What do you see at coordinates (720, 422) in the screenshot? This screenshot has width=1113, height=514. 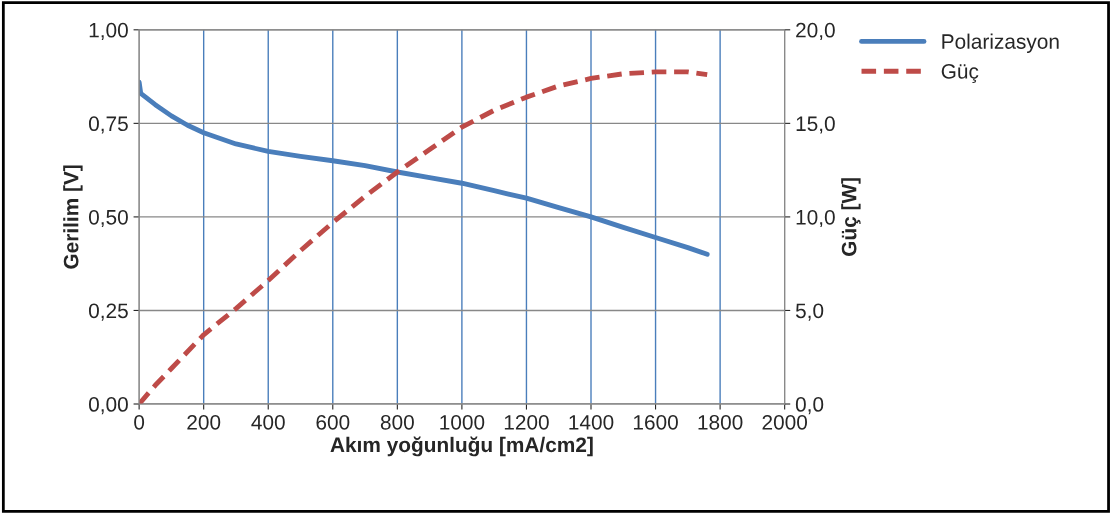 I see `x-tick-label: 1800` at bounding box center [720, 422].